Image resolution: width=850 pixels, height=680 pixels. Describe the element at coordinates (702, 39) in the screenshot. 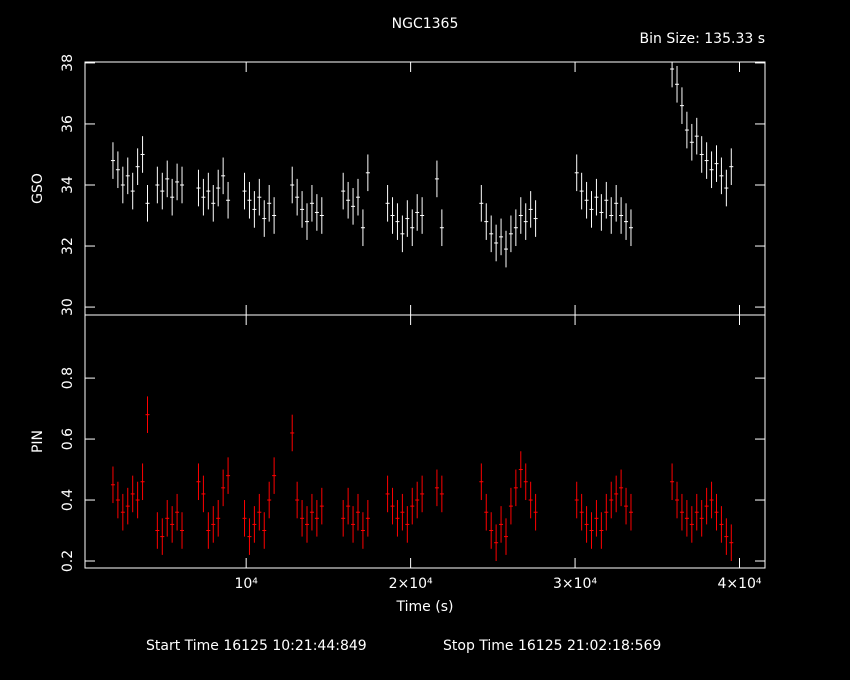

I see `bin-size: Bin Size: 135.33 s` at that location.